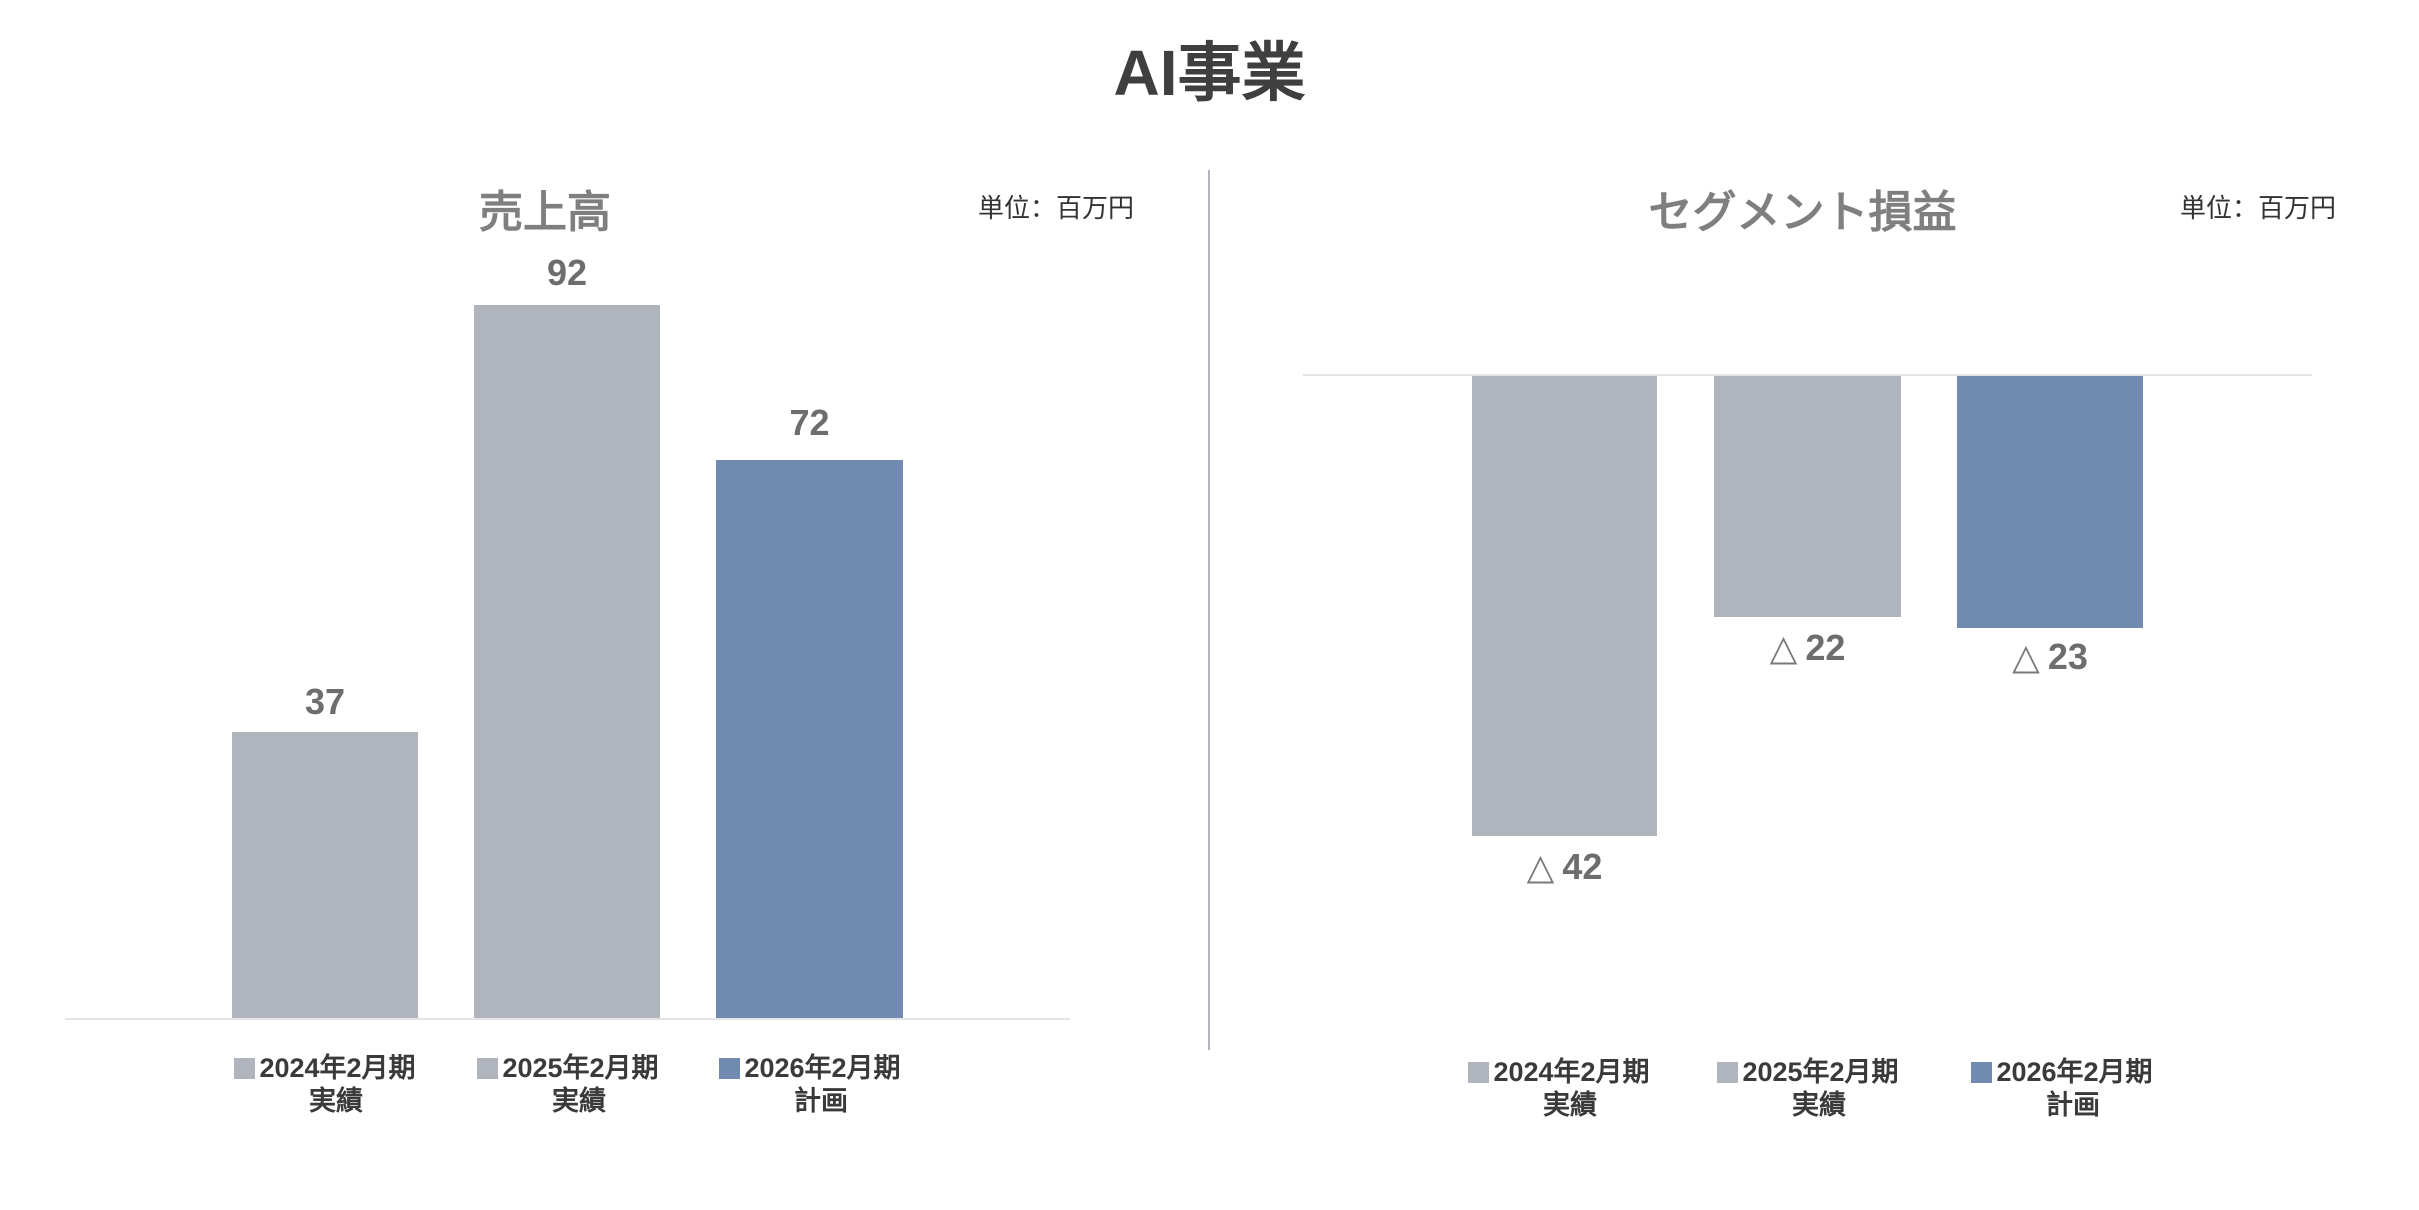  What do you see at coordinates (325, 1085) in the screenshot?
I see `sales-legend-item-2024: 2024年2月期 実績` at bounding box center [325, 1085].